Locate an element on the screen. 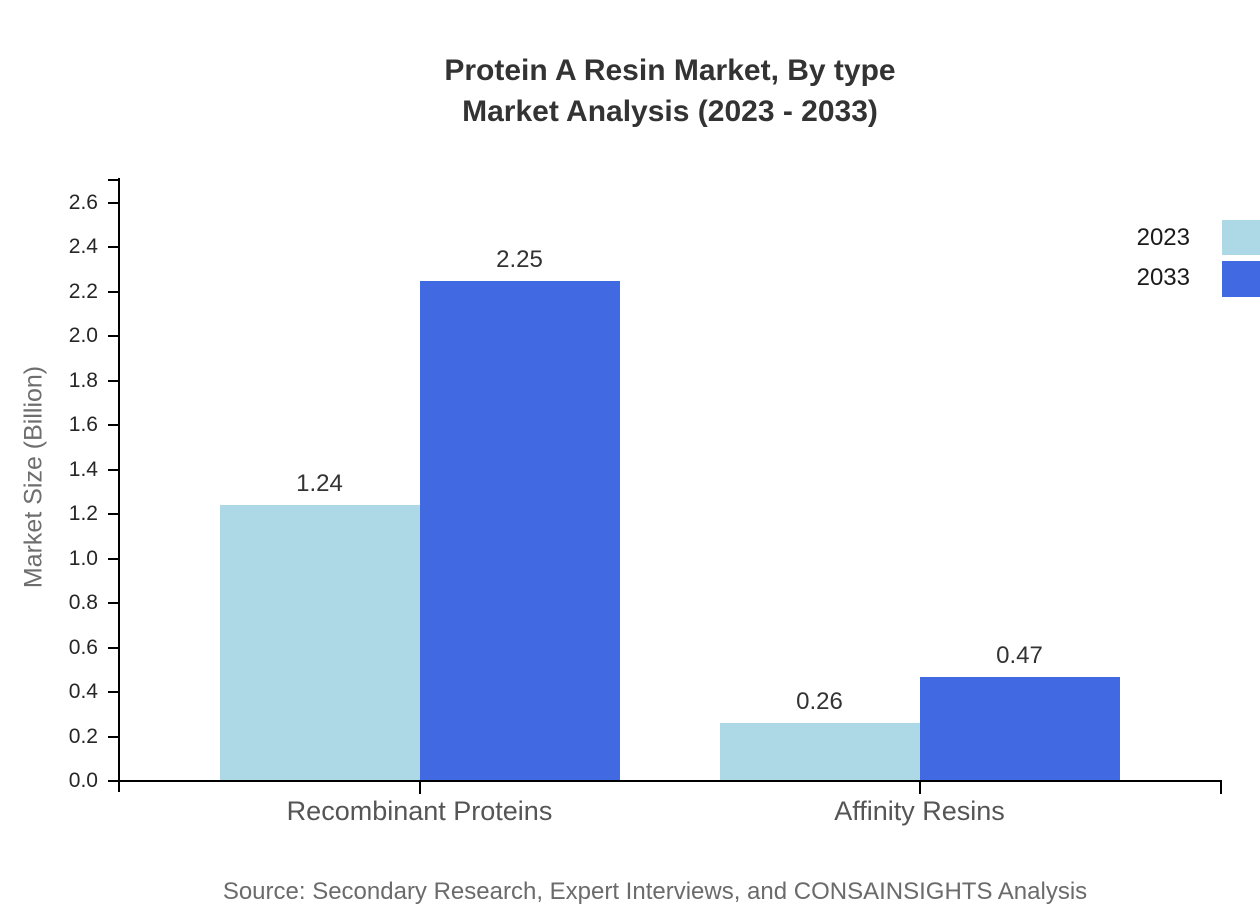 The image size is (1260, 920). chart-title-line1: Protein A Resin Market, By type is located at coordinates (670, 70).